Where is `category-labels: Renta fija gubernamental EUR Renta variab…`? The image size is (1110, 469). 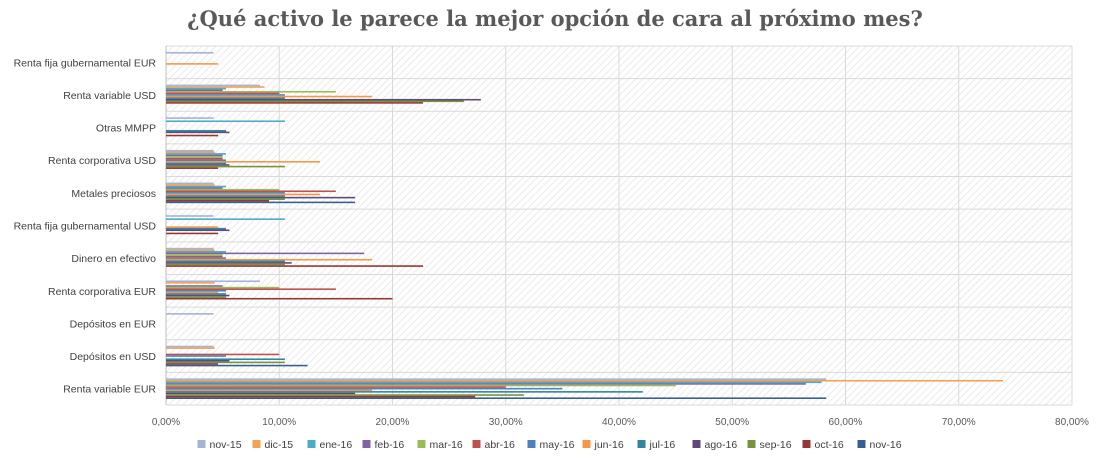
category-labels: Renta fija gubernamental EUR Renta variab… is located at coordinates (85, 226).